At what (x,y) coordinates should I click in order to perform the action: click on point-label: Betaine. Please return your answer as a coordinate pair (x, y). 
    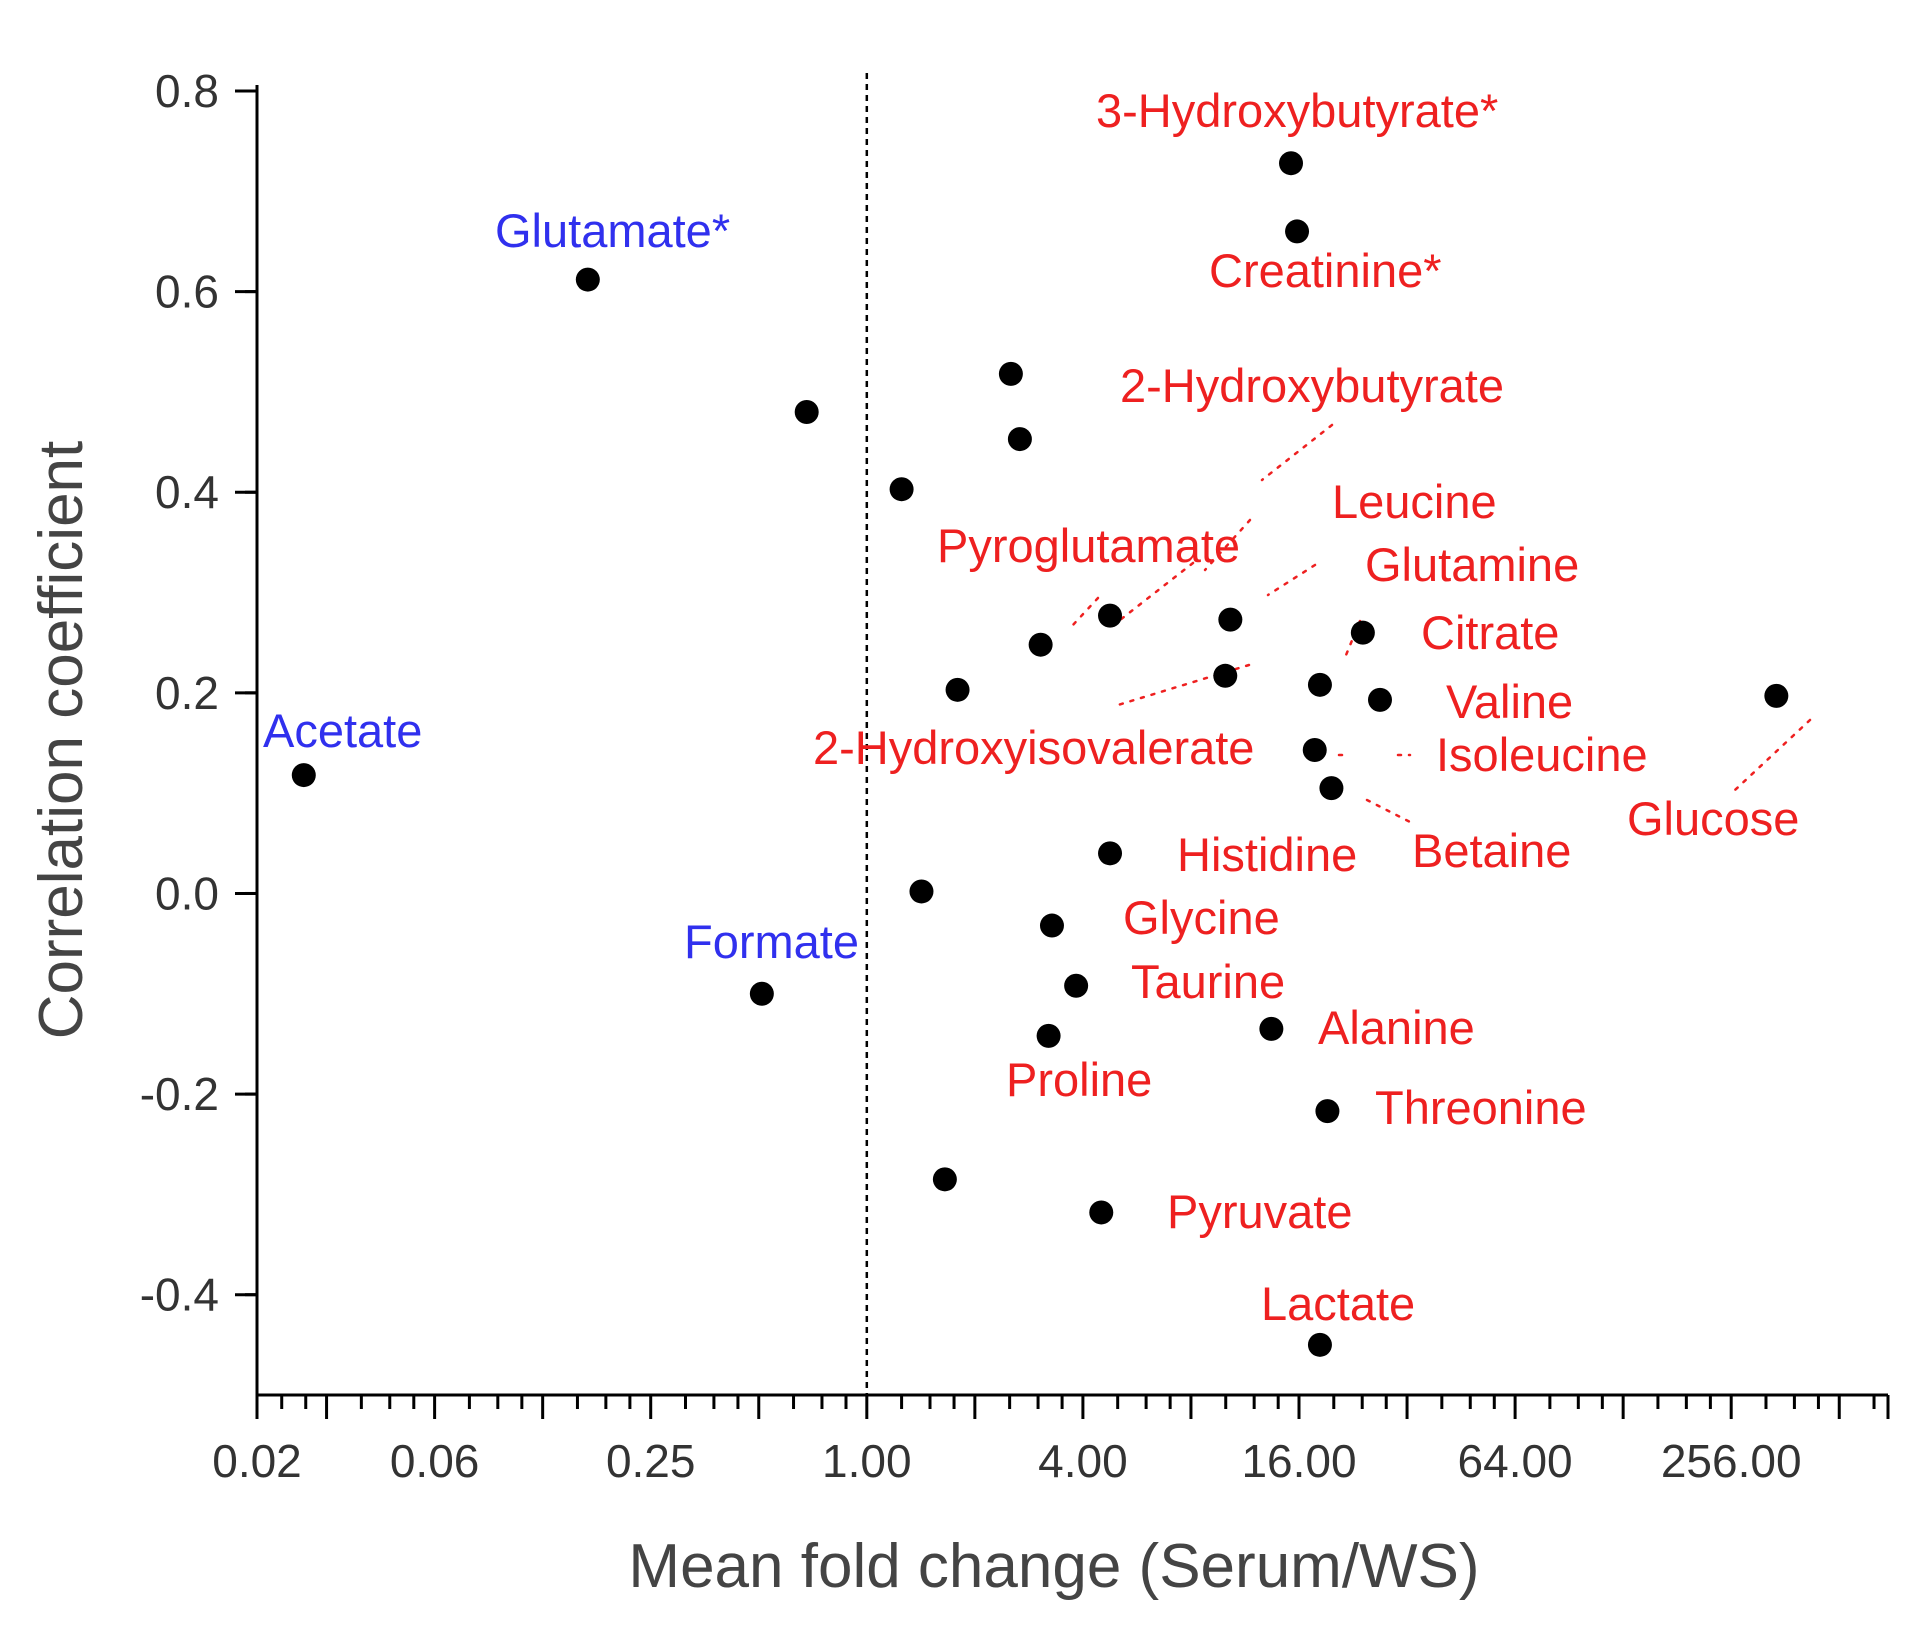
    Looking at the image, I should click on (1491, 850).